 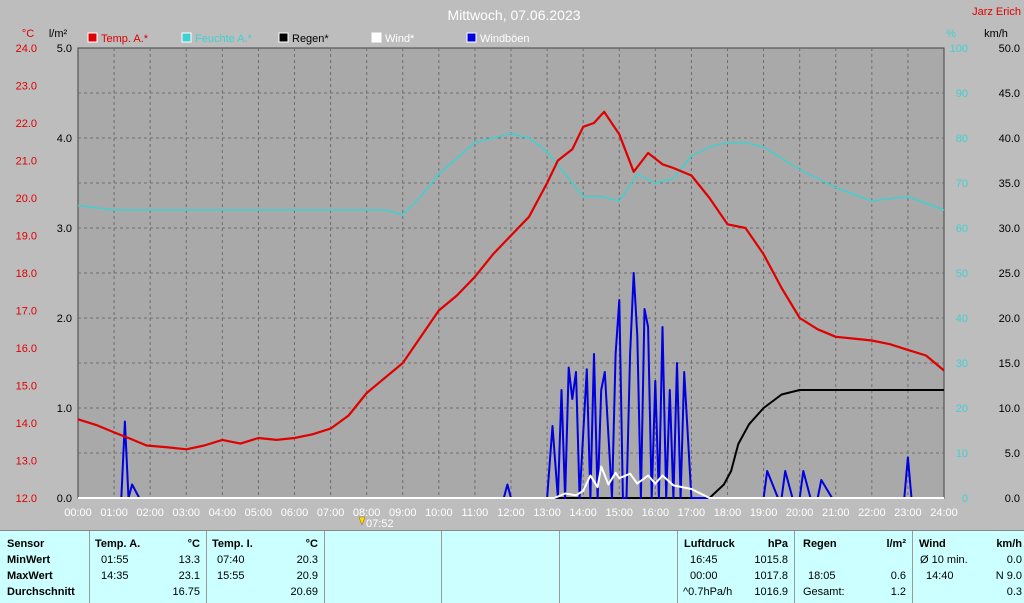 What do you see at coordinates (704, 576) in the screenshot?
I see `pressure-max-time: 00:00` at bounding box center [704, 576].